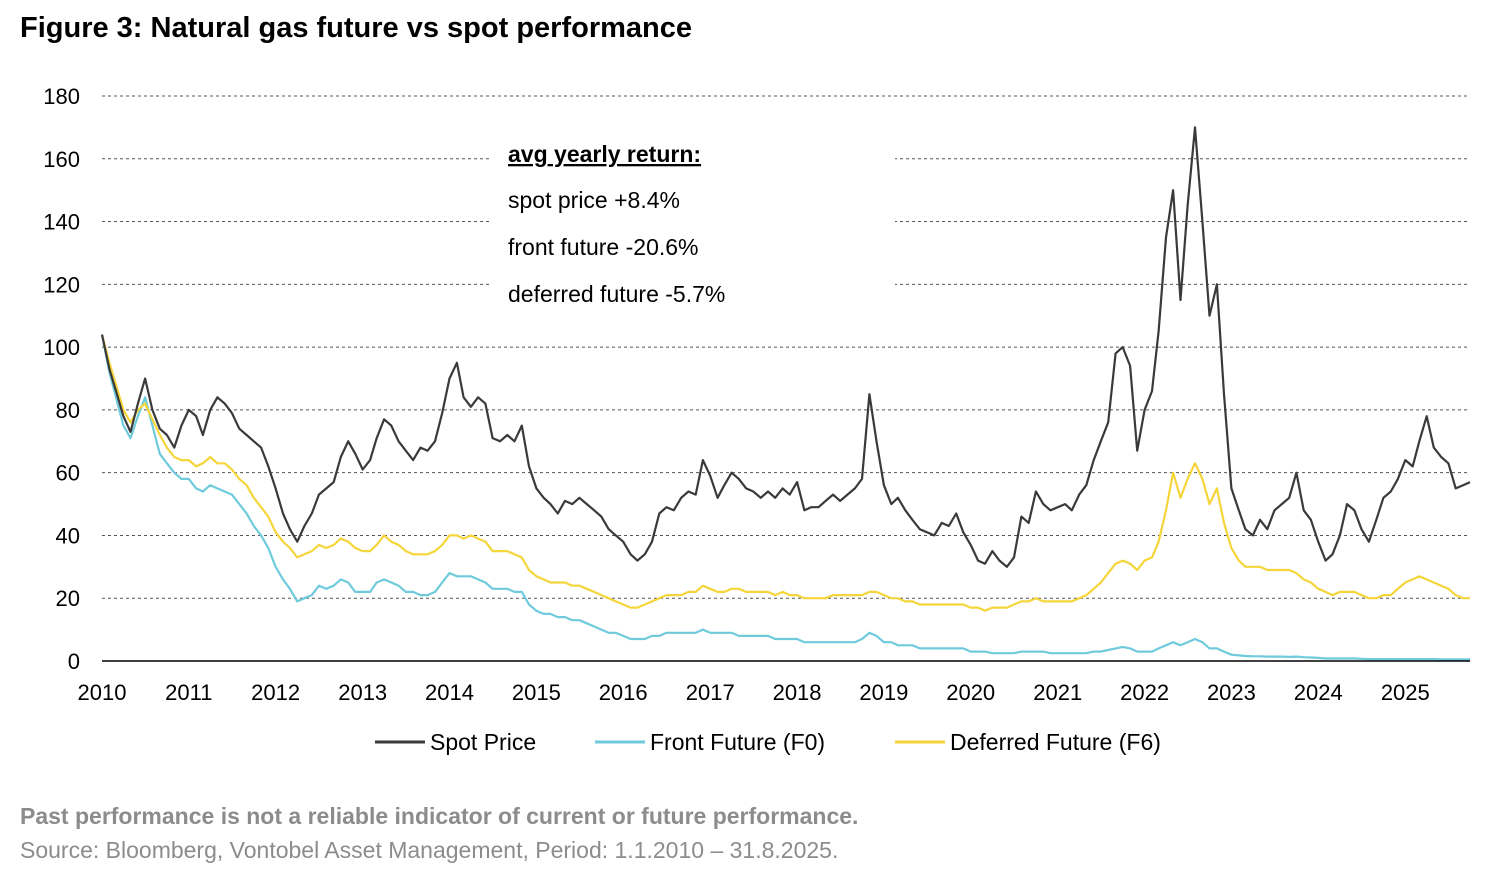  Describe the element at coordinates (102, 692) in the screenshot. I see `x-tick-label: 2010` at that location.